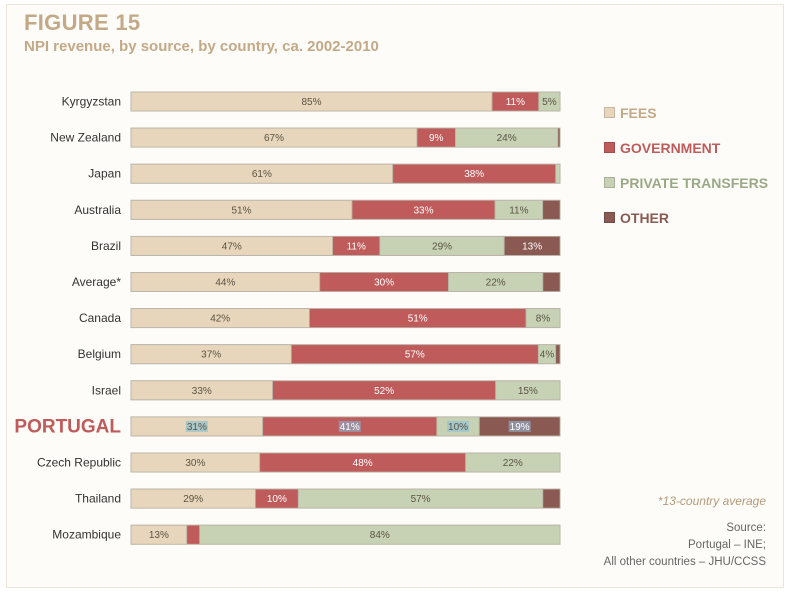  I want to click on category-label: Mozambique, so click(86, 535).